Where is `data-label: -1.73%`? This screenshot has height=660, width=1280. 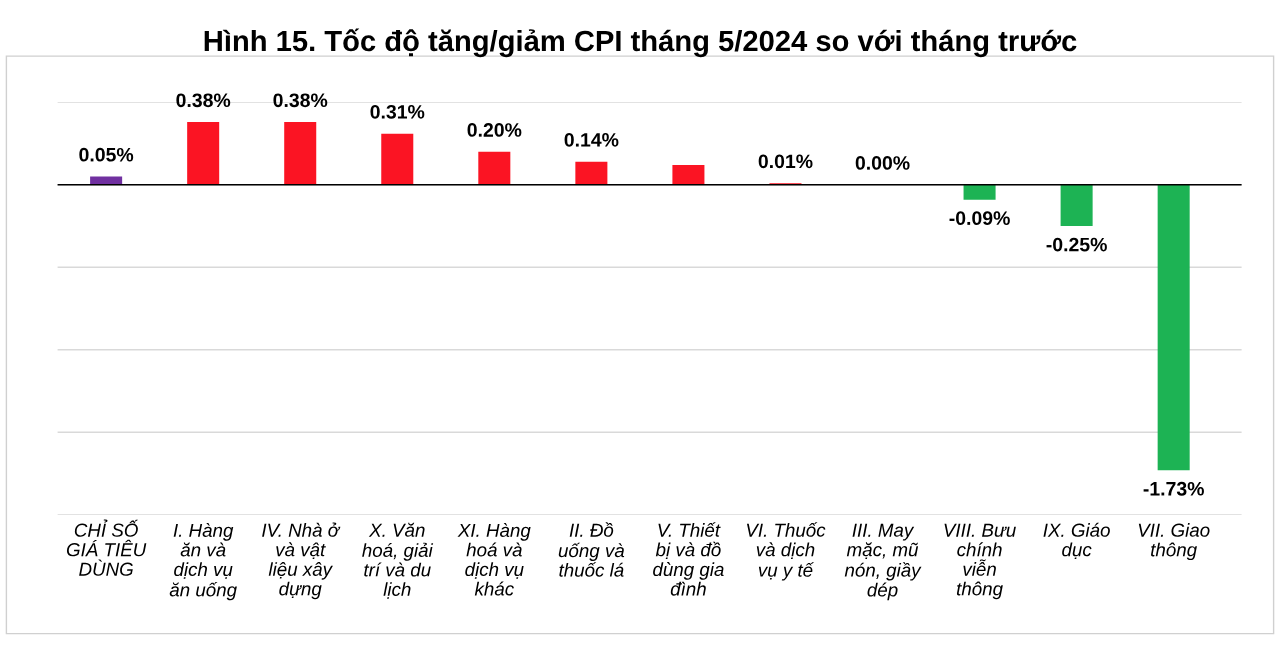 data-label: -1.73% is located at coordinates (1173, 488).